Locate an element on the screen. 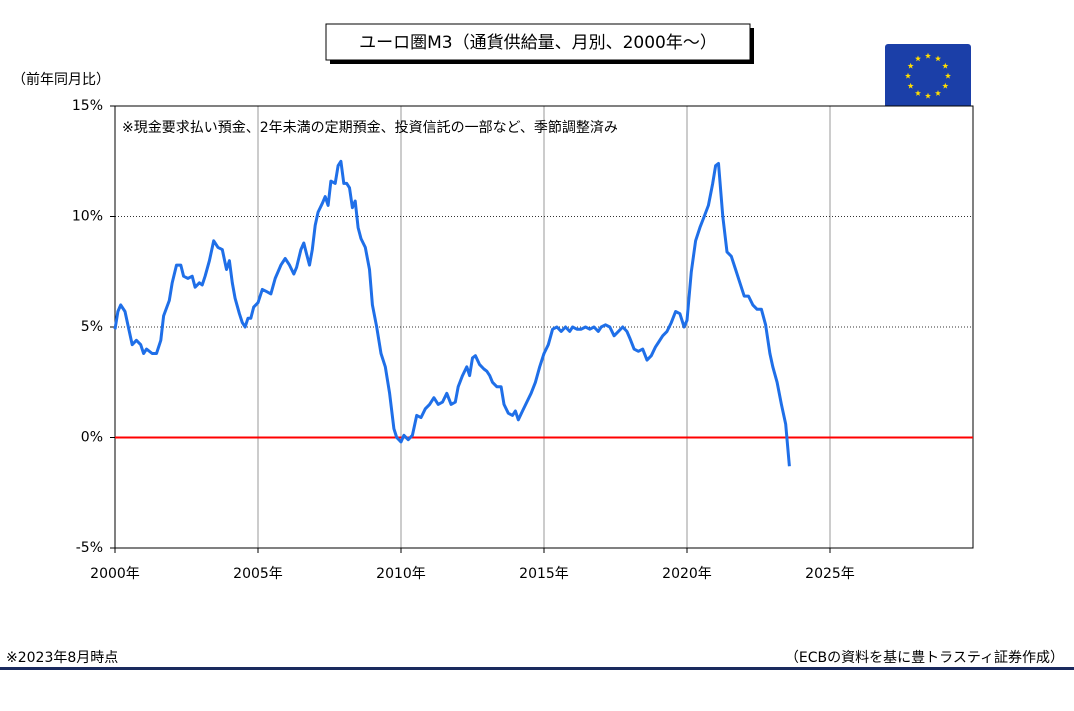 The height and width of the screenshot is (711, 1074). annotation: ※現金要求払い預金、2年未満の定期預金、投資信託の一部など、季節調整済み is located at coordinates (370, 127).